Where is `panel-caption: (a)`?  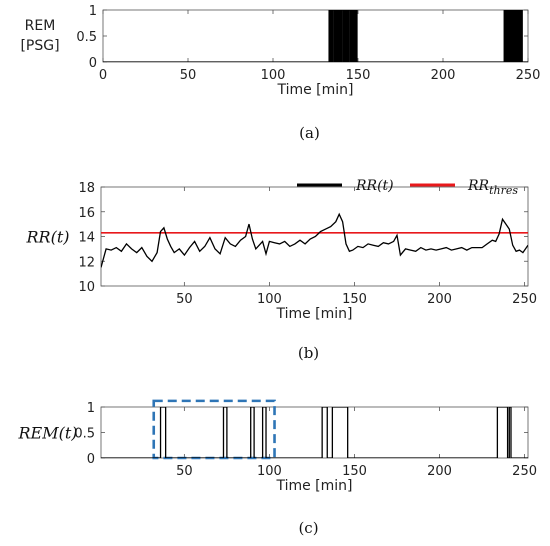
panel-caption: (a) is located at coordinates (309, 133).